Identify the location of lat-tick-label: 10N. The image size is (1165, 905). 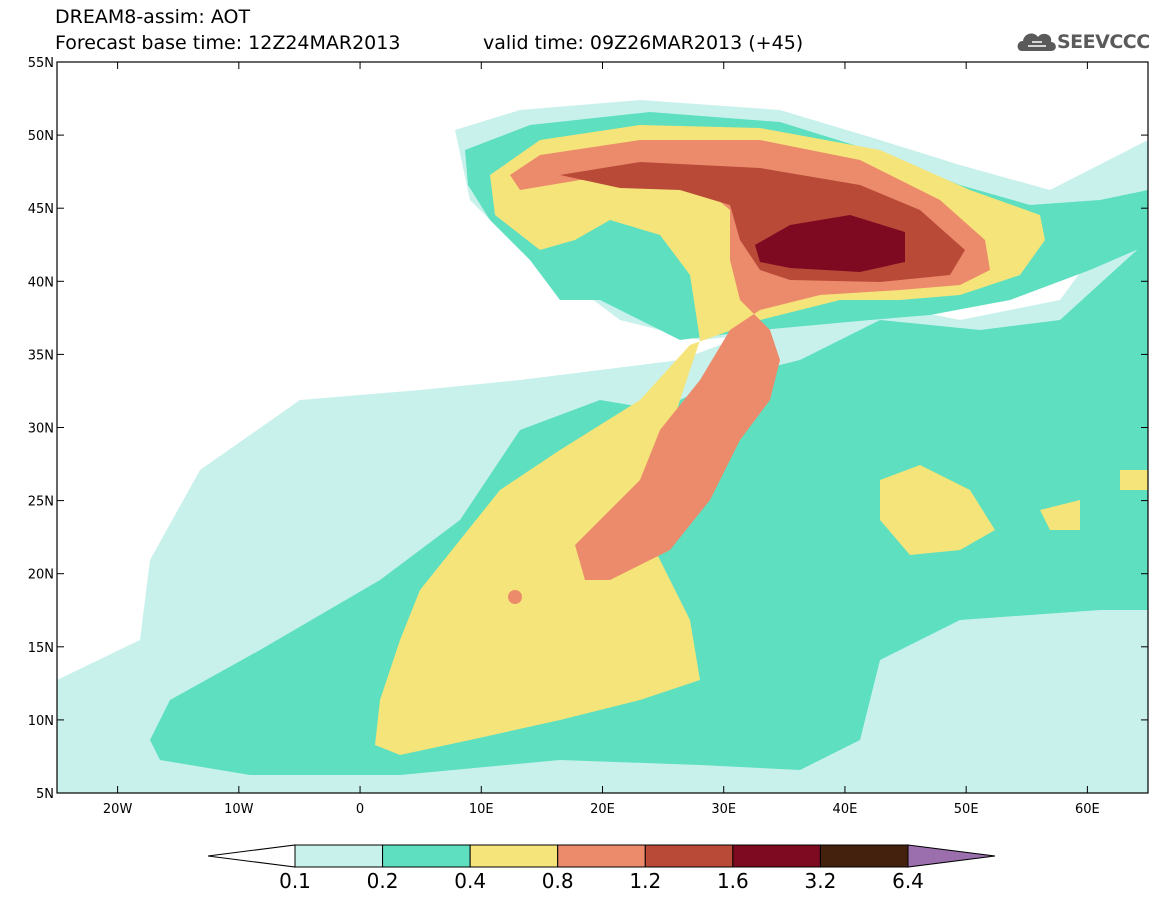
(41, 721).